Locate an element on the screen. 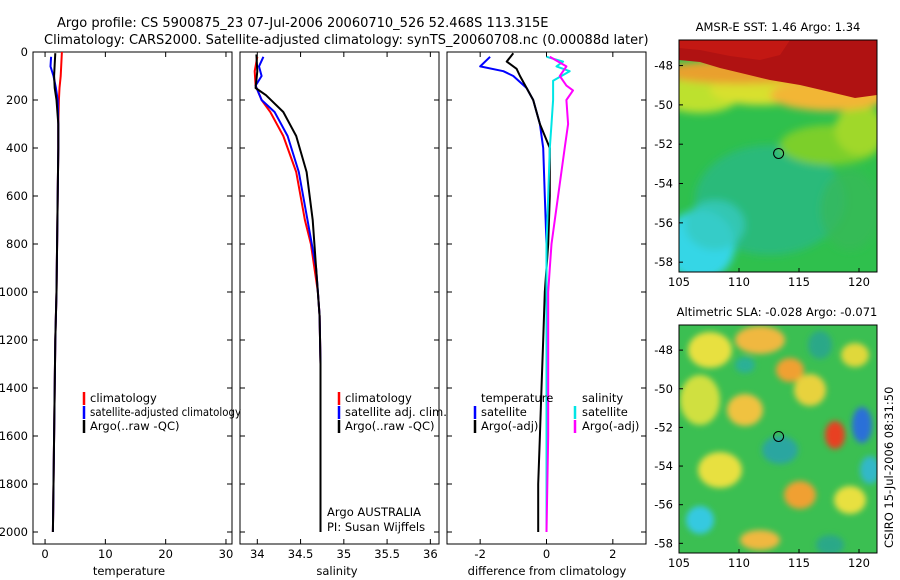 This screenshot has width=900, height=580. y-tick-label: 0 is located at coordinates (24, 52).